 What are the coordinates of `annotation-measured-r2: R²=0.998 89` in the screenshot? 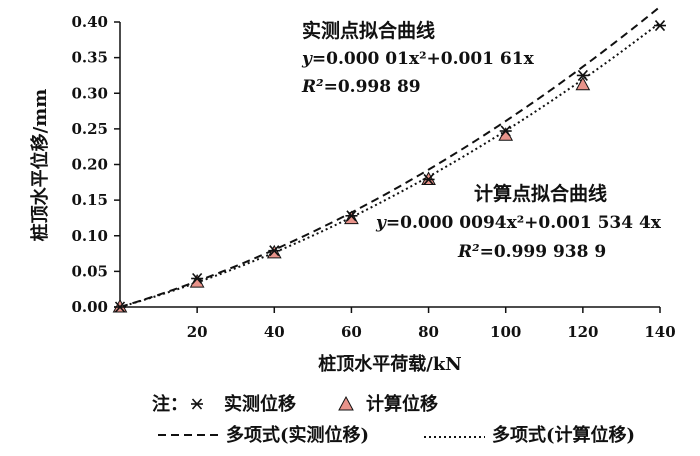 It's located at (361, 87).